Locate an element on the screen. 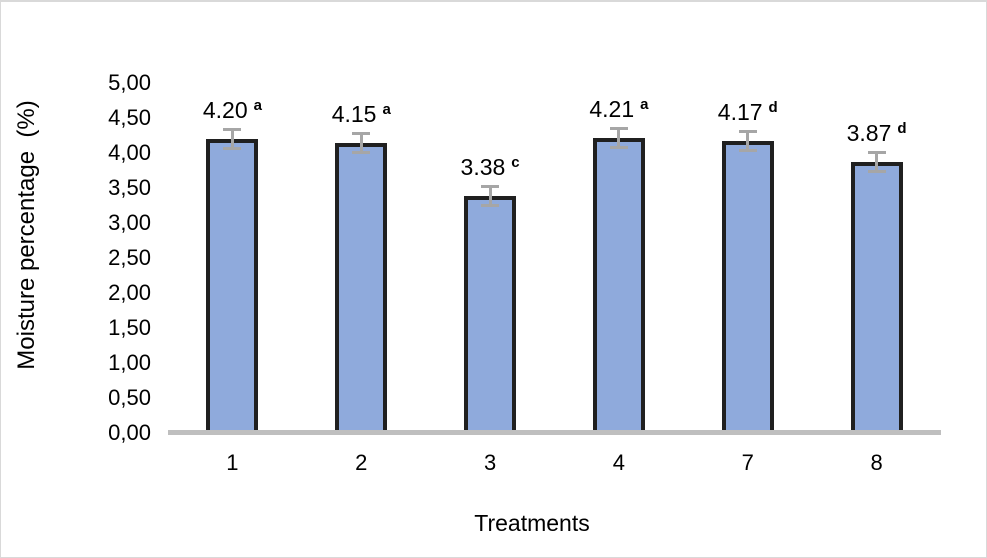 The image size is (987, 558). y-tick-label: 4,00 is located at coordinates (129, 152).